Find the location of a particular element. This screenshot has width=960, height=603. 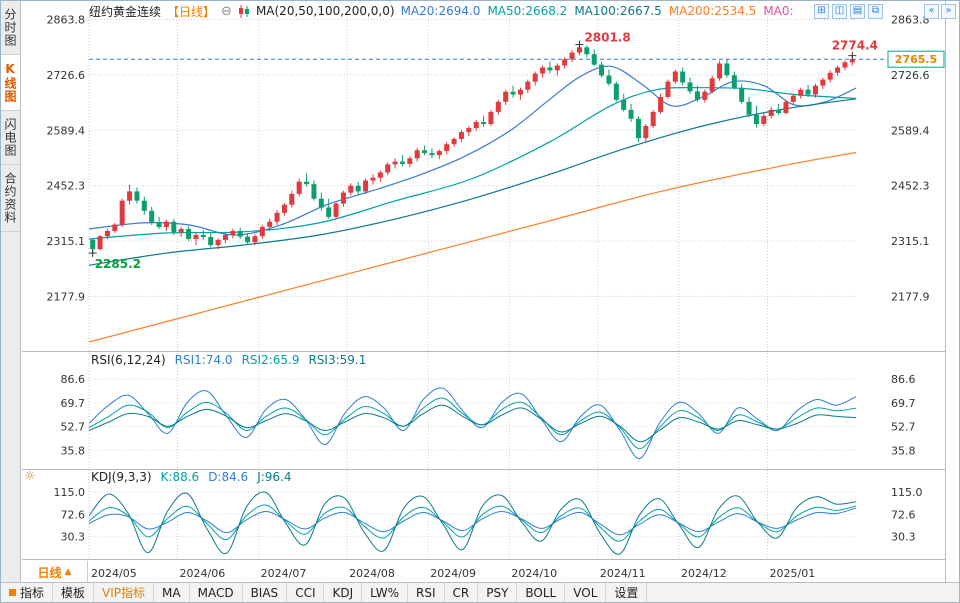

tab-label: RSI is located at coordinates (426, 592).